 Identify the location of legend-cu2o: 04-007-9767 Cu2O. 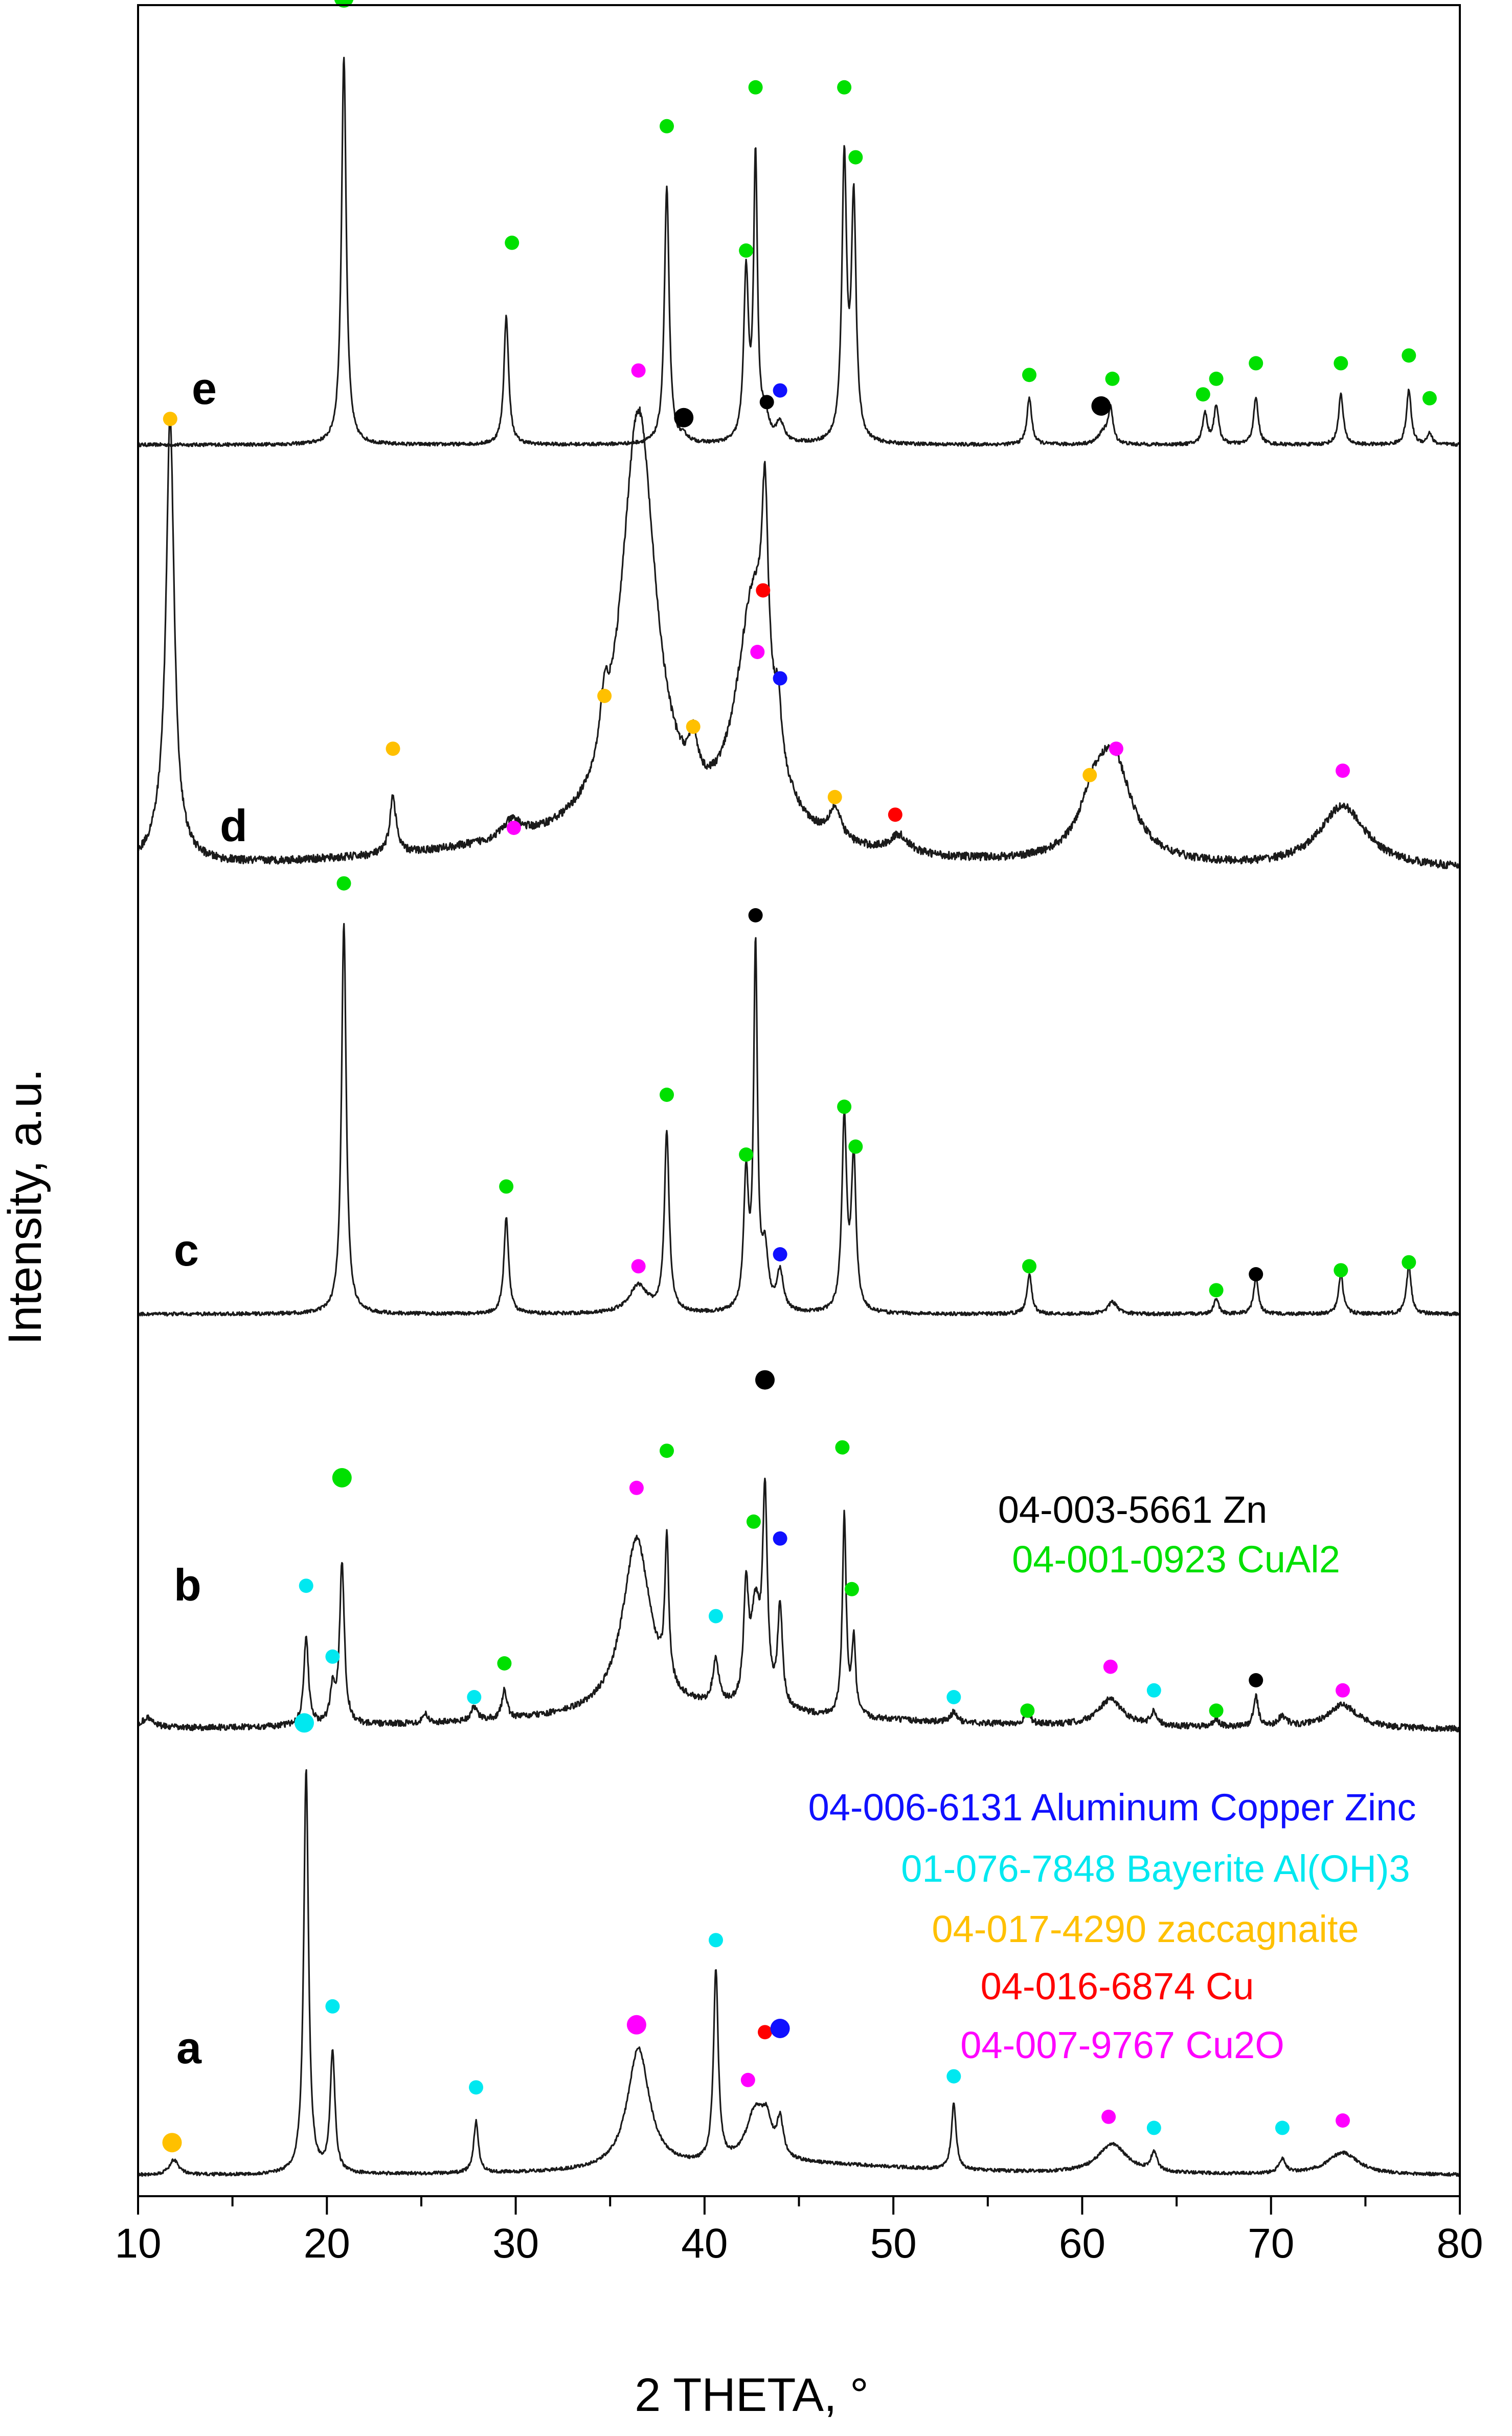
(1122, 2045).